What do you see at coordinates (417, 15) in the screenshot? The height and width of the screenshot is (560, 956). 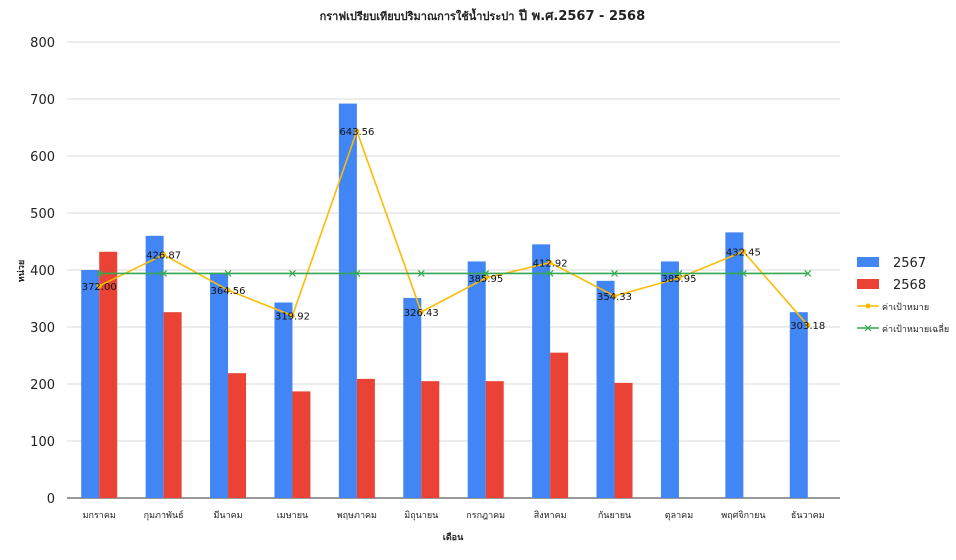 I see `chart-title: กราฟเปรียบเทียบปริมาณการใช้น้ำประปา` at bounding box center [417, 15].